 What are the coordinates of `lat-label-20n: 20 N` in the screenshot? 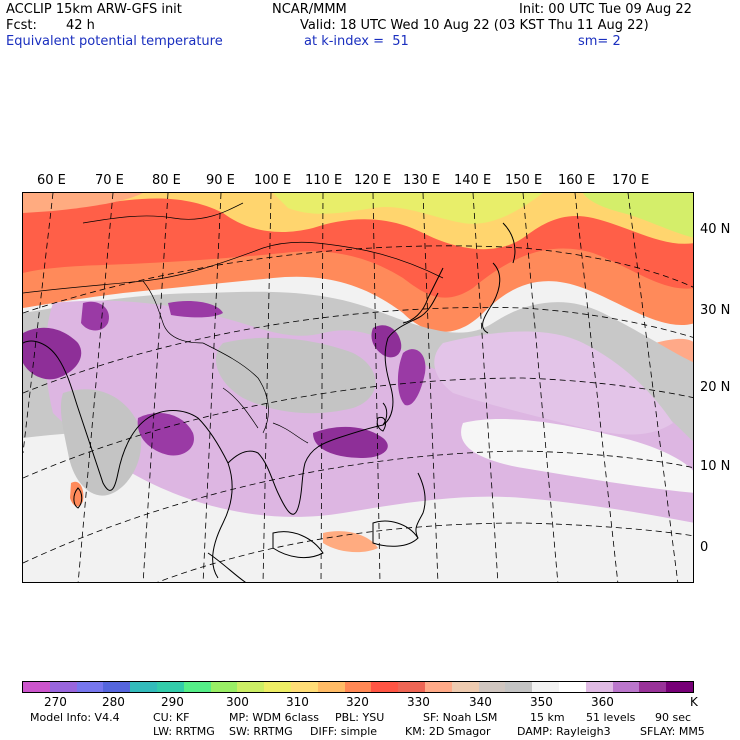 It's located at (715, 387).